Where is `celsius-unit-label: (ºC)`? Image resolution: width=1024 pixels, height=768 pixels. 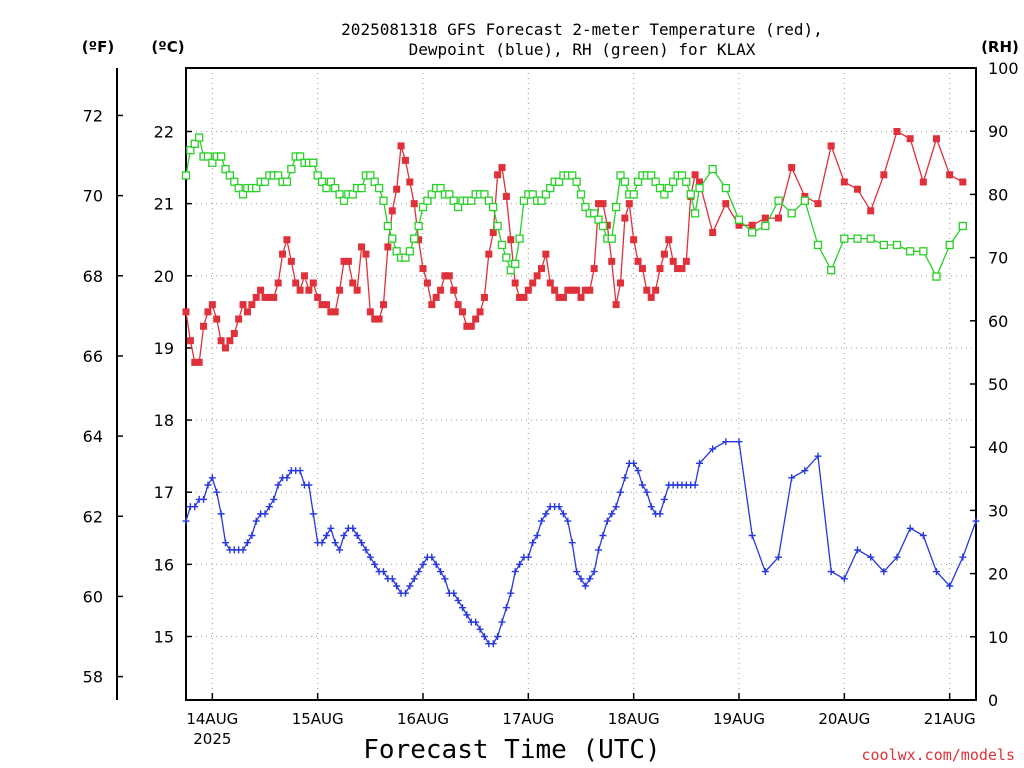
celsius-unit-label: (ºC) is located at coordinates (167, 47).